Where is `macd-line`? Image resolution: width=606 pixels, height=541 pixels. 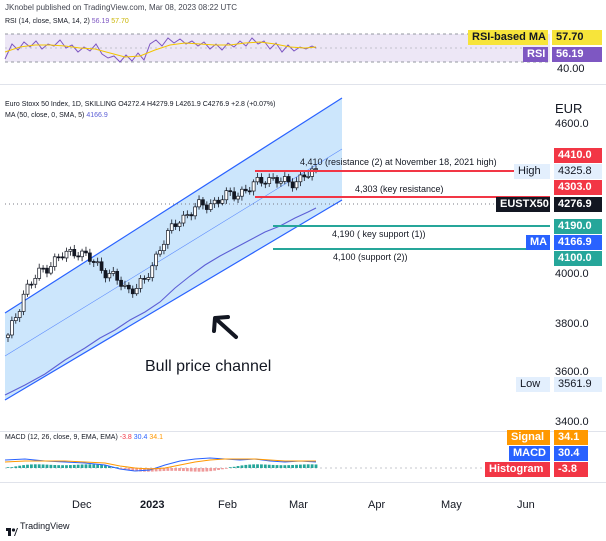 macd-line is located at coordinates (160, 464).